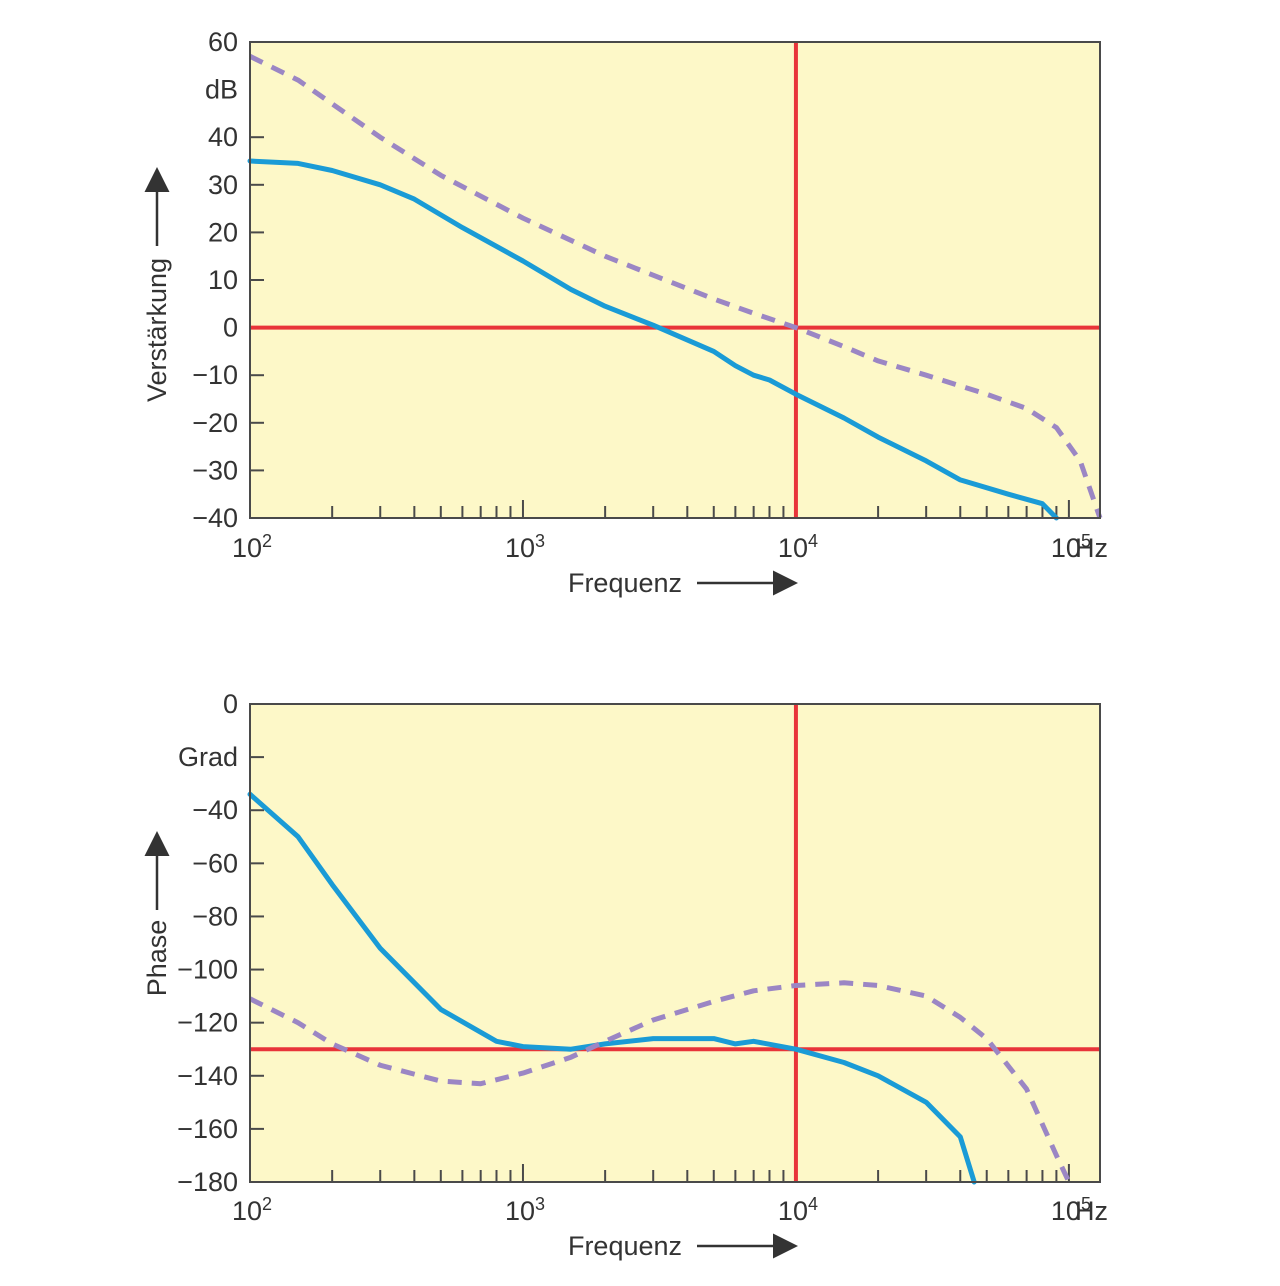 The height and width of the screenshot is (1286, 1280). What do you see at coordinates (215, 916) in the screenshot?
I see `y-tick-label: −80` at bounding box center [215, 916].